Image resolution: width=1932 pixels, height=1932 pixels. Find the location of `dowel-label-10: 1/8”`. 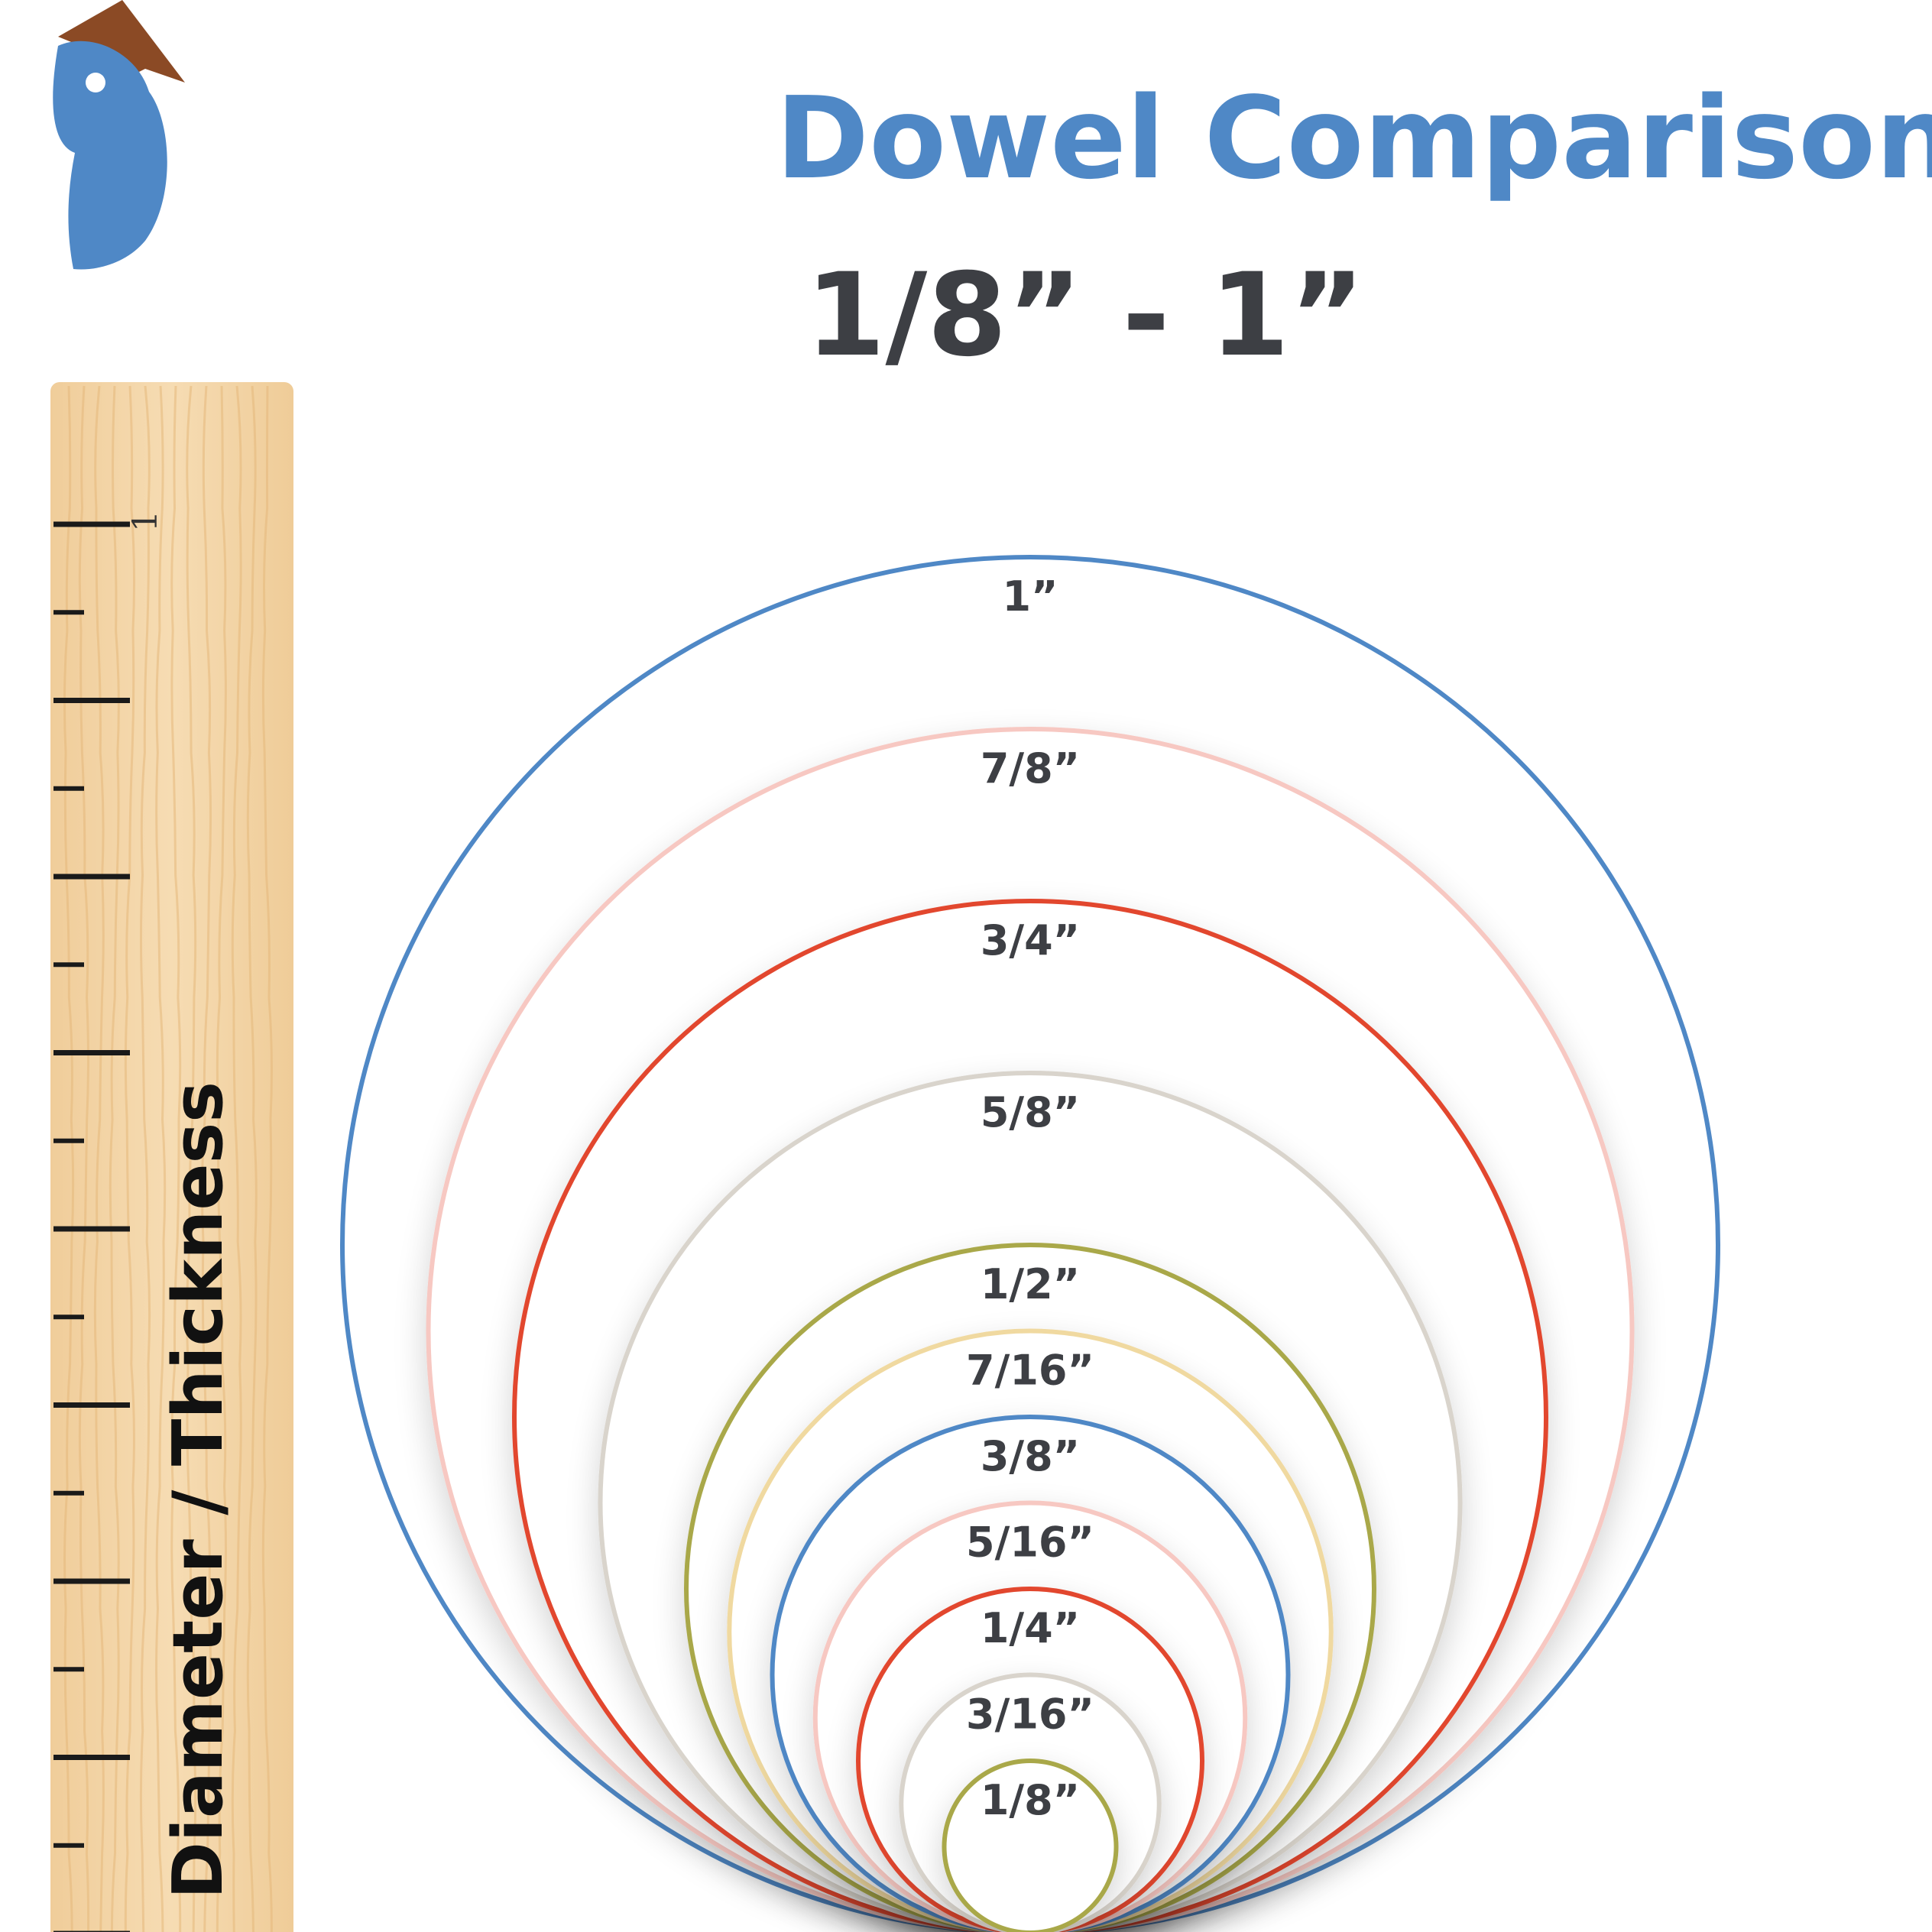

dowel-label-10: 1/8” is located at coordinates (1030, 1800).